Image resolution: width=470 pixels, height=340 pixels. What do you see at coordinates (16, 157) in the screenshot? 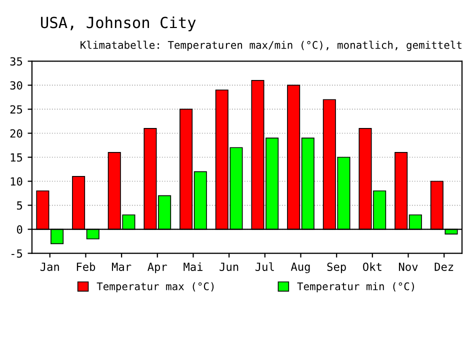
I see `y-tick-label: 15` at bounding box center [16, 157].